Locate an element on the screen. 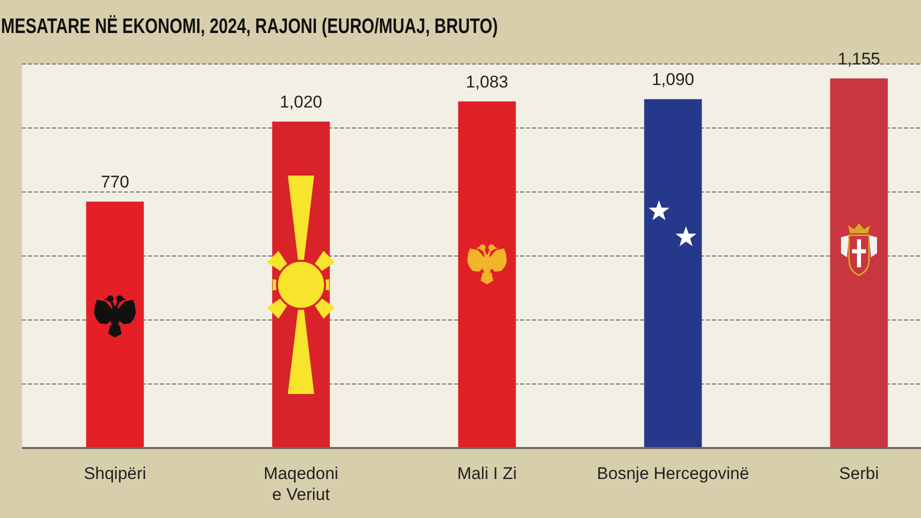  data-label: 1,083 is located at coordinates (487, 82).